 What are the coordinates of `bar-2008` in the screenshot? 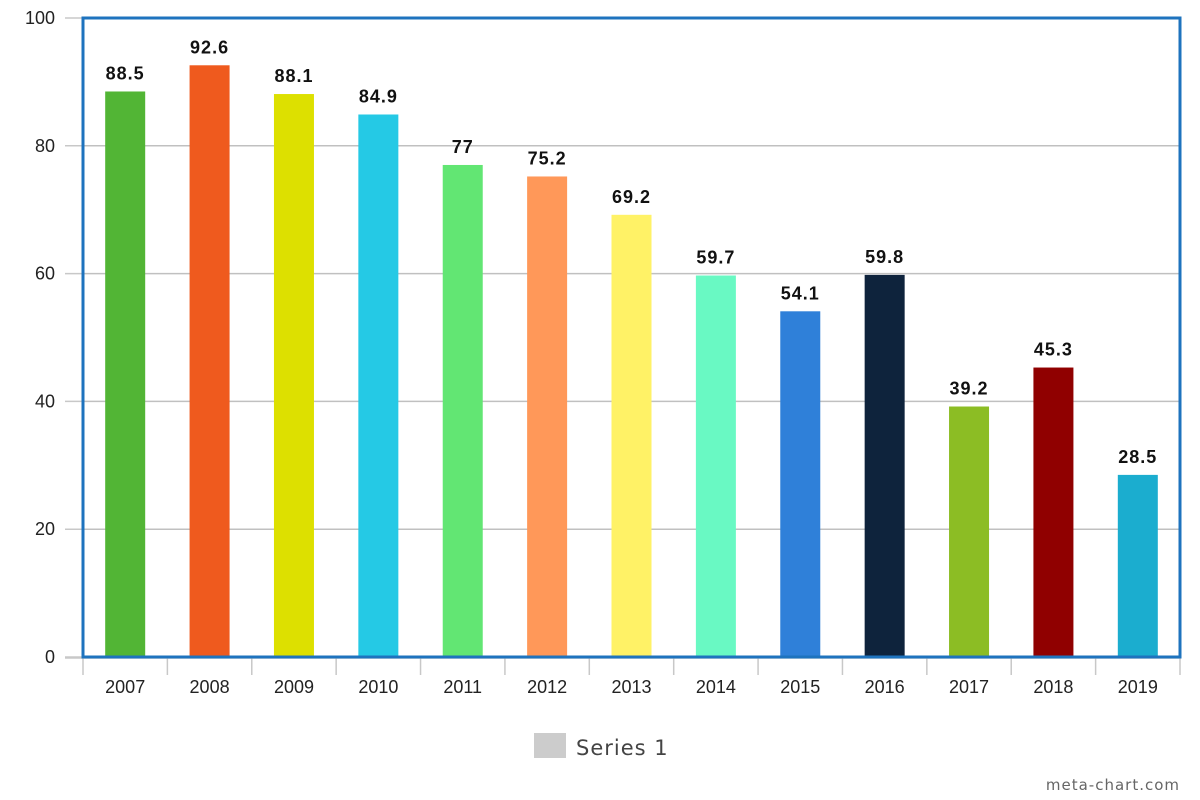 It's located at (209, 361).